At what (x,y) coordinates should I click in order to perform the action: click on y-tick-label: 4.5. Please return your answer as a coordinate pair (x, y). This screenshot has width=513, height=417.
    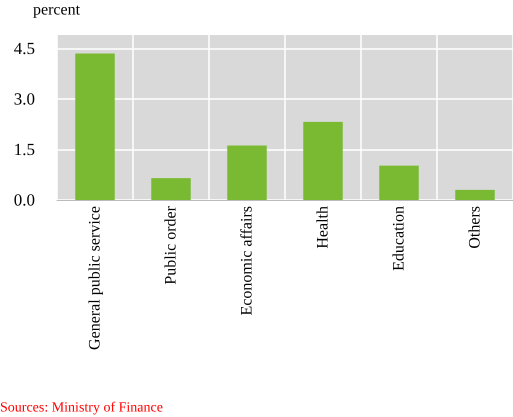
    Looking at the image, I should click on (24, 48).